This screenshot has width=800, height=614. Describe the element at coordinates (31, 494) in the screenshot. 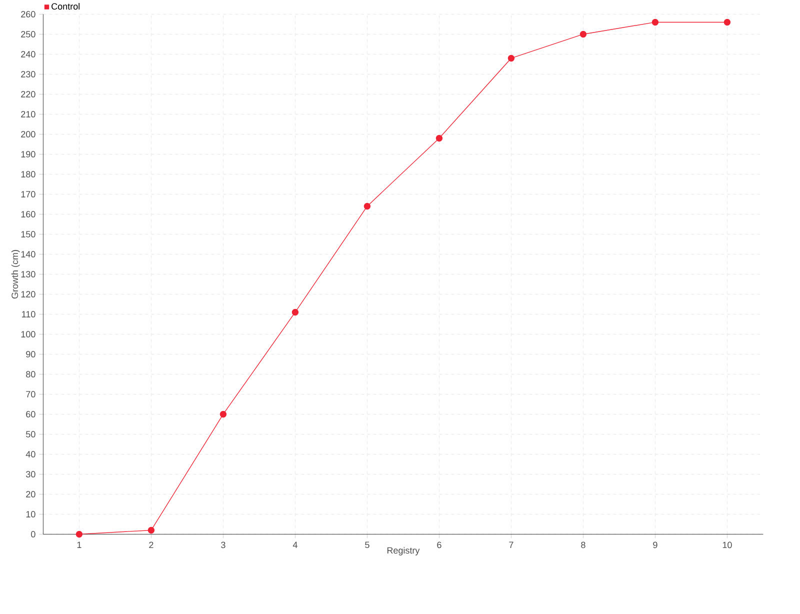

I see `y-tick-label: 20` at that location.